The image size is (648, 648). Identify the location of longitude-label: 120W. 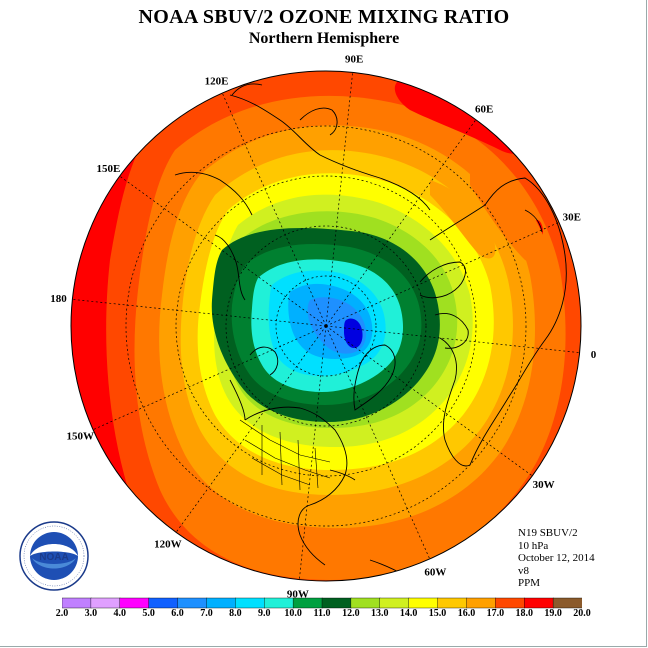
(168, 545).